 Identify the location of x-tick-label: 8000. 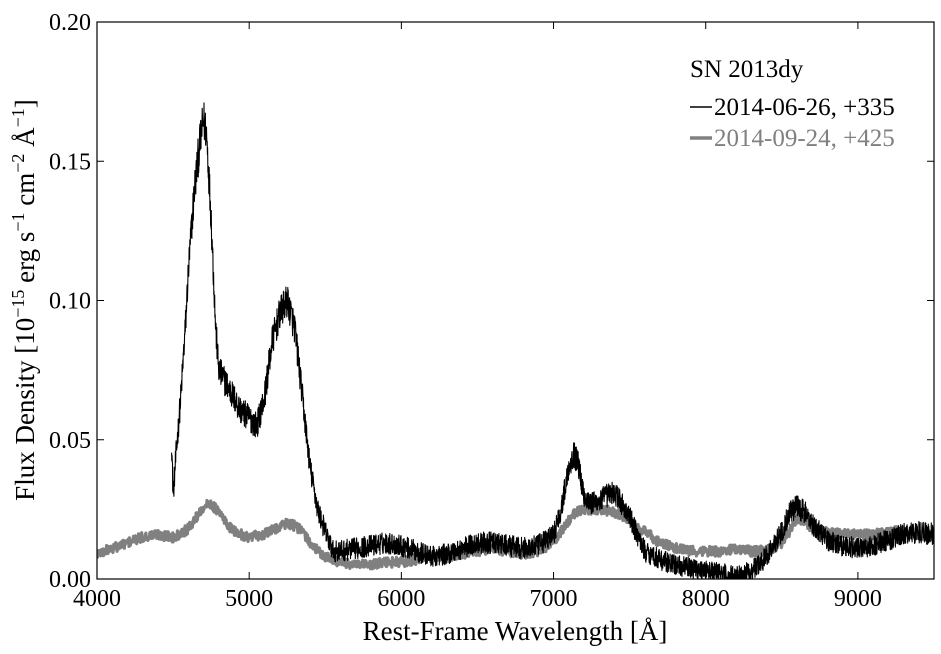
(706, 599).